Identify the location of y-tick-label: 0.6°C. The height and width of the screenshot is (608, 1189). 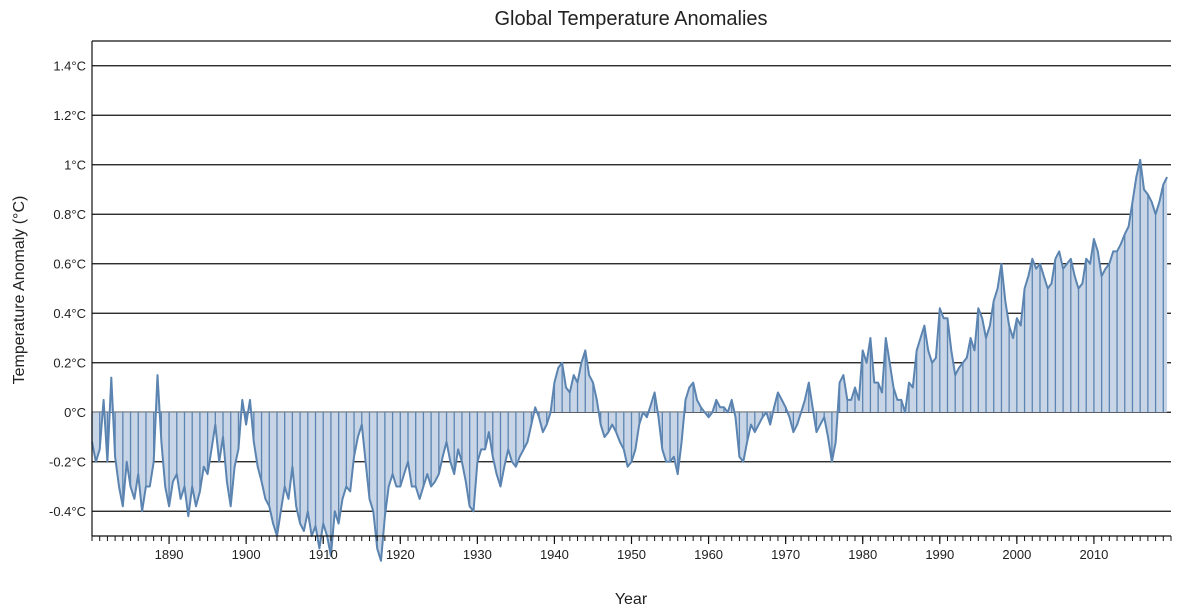
(69, 263).